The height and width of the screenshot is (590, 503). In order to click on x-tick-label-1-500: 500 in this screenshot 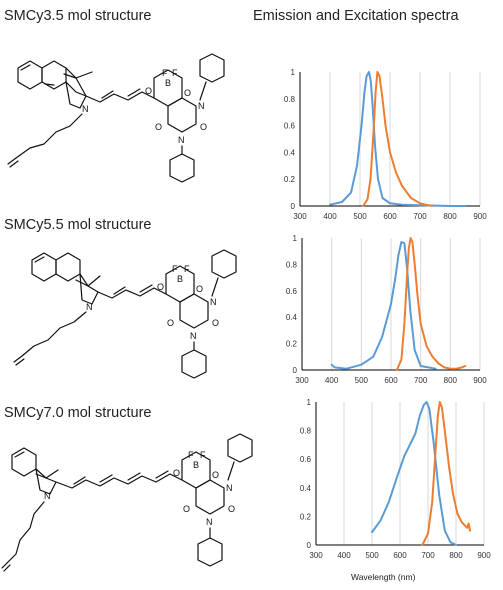, I will do `click(360, 216)`.